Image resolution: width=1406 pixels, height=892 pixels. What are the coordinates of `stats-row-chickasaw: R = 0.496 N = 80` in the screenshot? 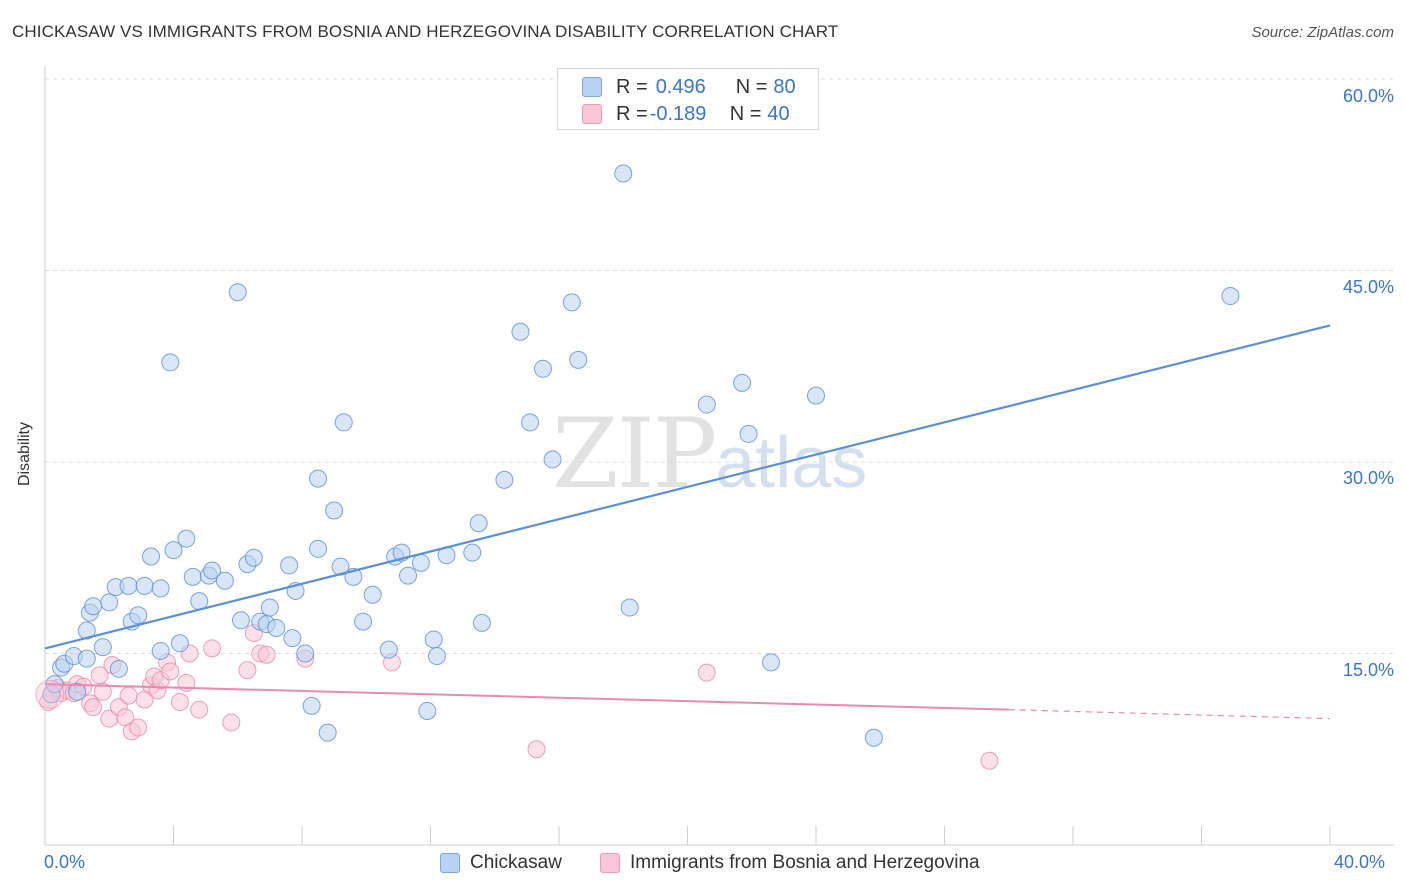 It's located at (689, 87).